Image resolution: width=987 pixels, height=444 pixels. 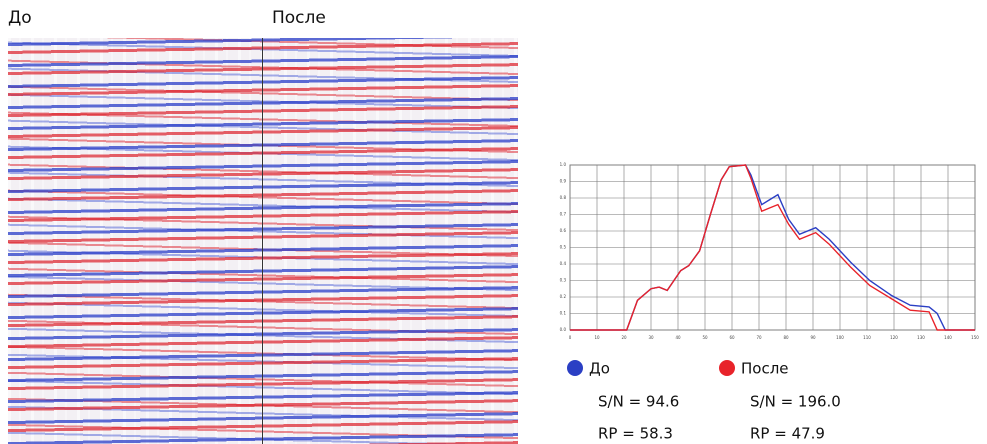 I want to click on y-tick-label: 0.2, so click(x=563, y=296).